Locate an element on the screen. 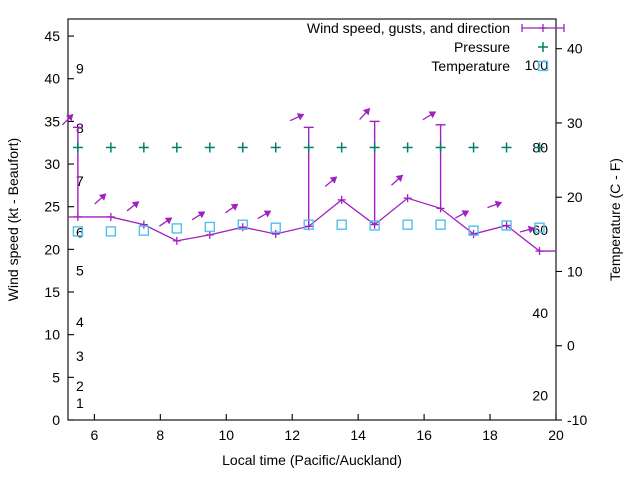 The height and width of the screenshot is (480, 640). beaufort-label: 6 is located at coordinates (80, 232).